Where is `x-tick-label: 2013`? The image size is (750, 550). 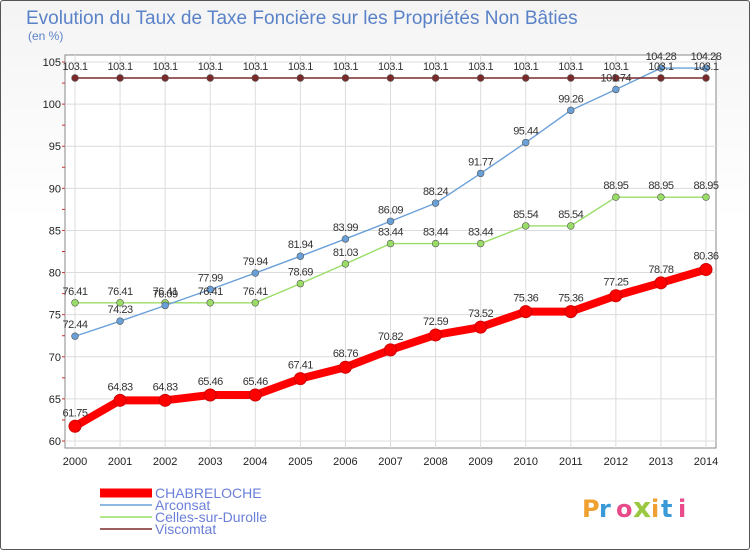
x-tick-label: 2013 is located at coordinates (661, 462).